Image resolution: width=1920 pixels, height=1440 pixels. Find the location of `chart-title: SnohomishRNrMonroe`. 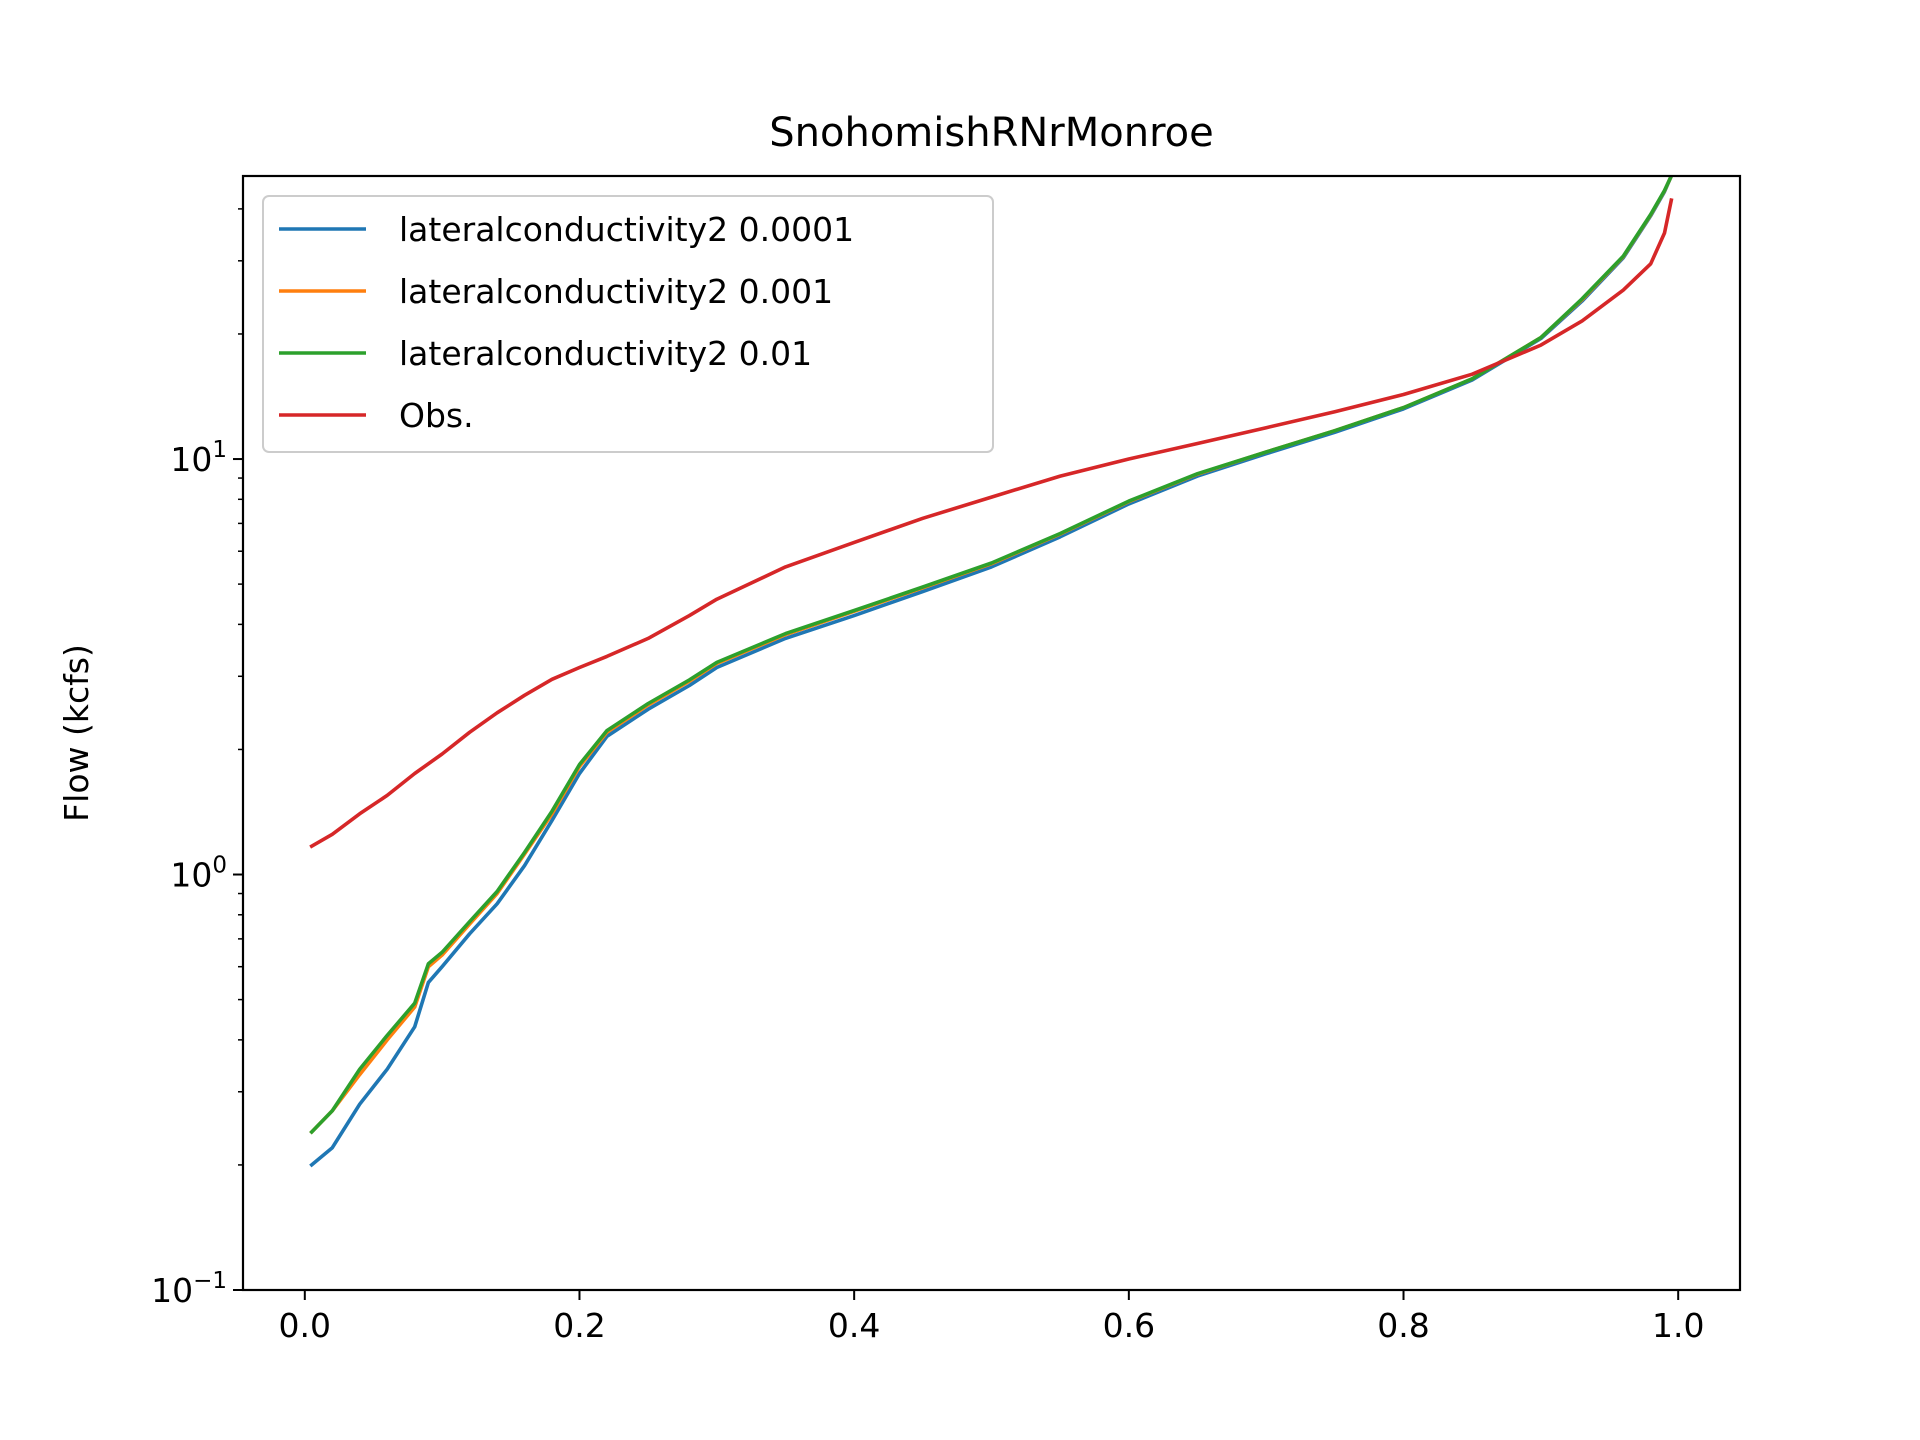

chart-title: SnohomishRNrMonroe is located at coordinates (991, 133).